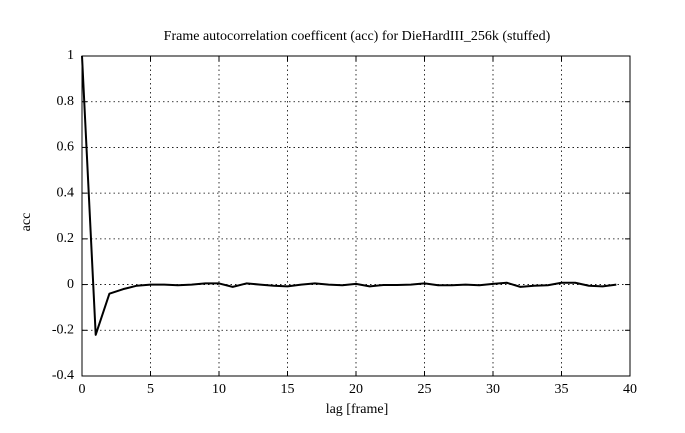 The height and width of the screenshot is (433, 685). Describe the element at coordinates (66, 238) in the screenshot. I see `y-tick-label: 0.2` at that location.